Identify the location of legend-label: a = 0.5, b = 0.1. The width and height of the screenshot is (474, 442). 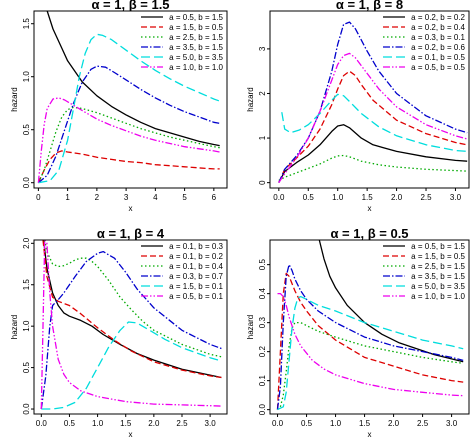
(196, 296).